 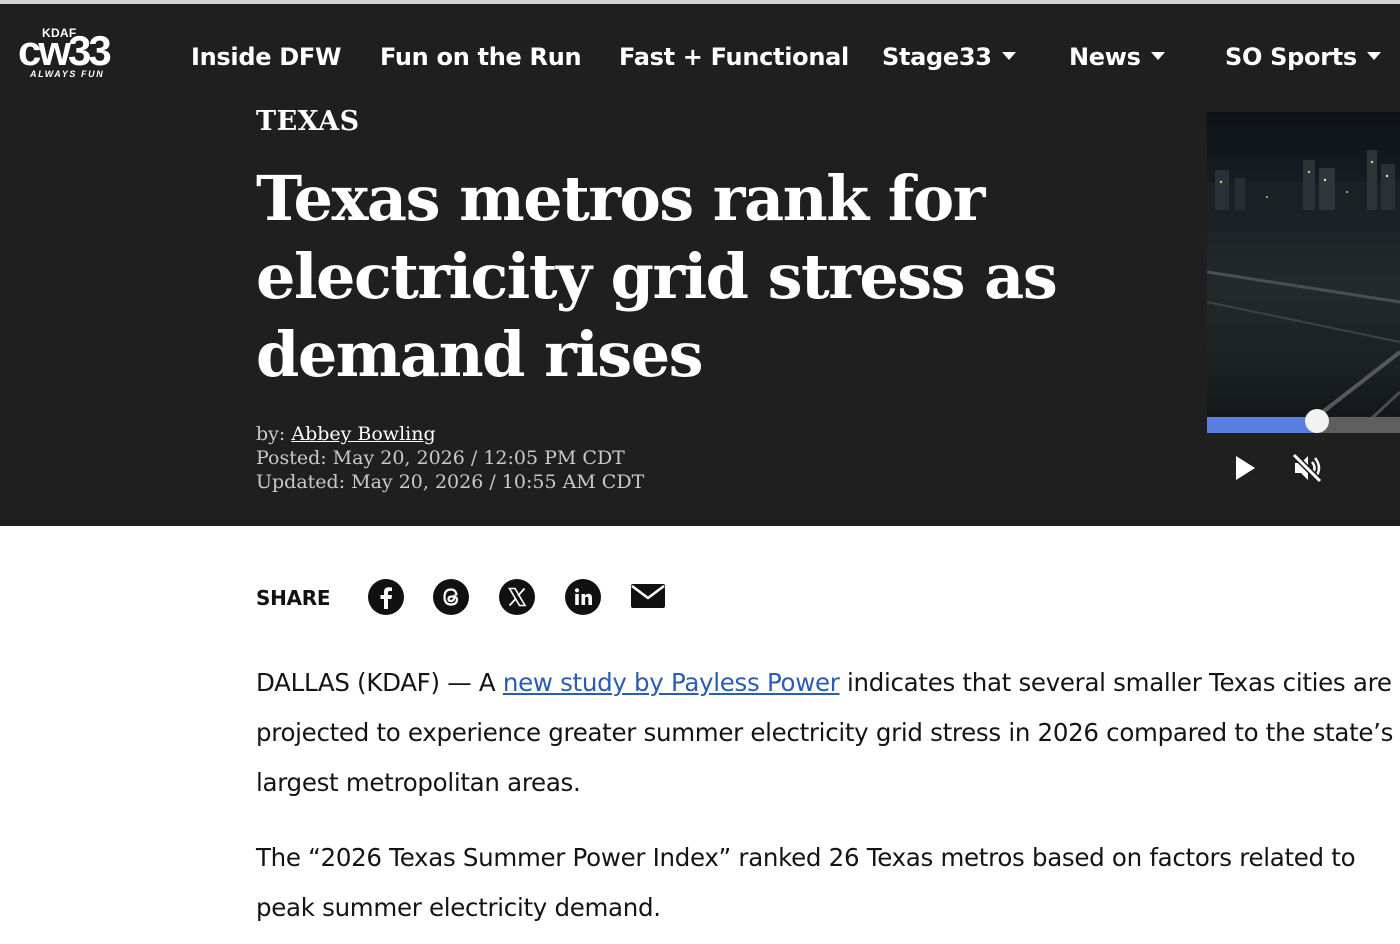 I want to click on cw33-logo: KDAF cw33 ALWAYS FUN, so click(x=74, y=53).